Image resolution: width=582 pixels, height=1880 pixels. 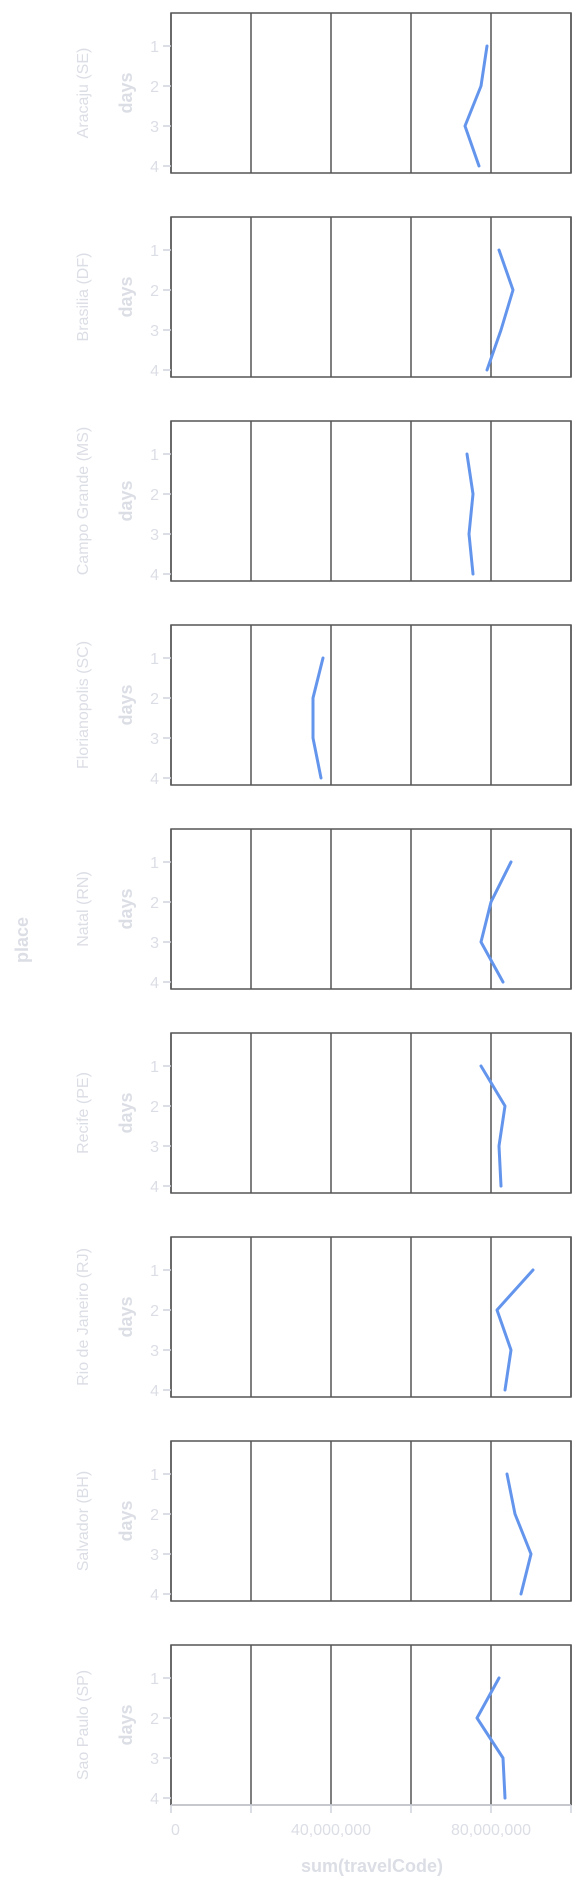 What do you see at coordinates (491, 1830) in the screenshot?
I see `x-tick-label: 80,000,000` at bounding box center [491, 1830].